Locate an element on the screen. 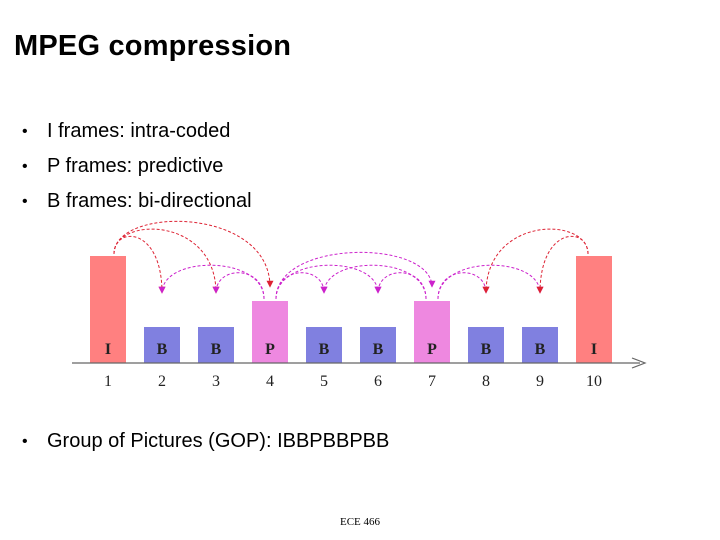 The height and width of the screenshot is (540, 720). bullet-i-frames: • I frames: intra-coded is located at coordinates (137, 131).